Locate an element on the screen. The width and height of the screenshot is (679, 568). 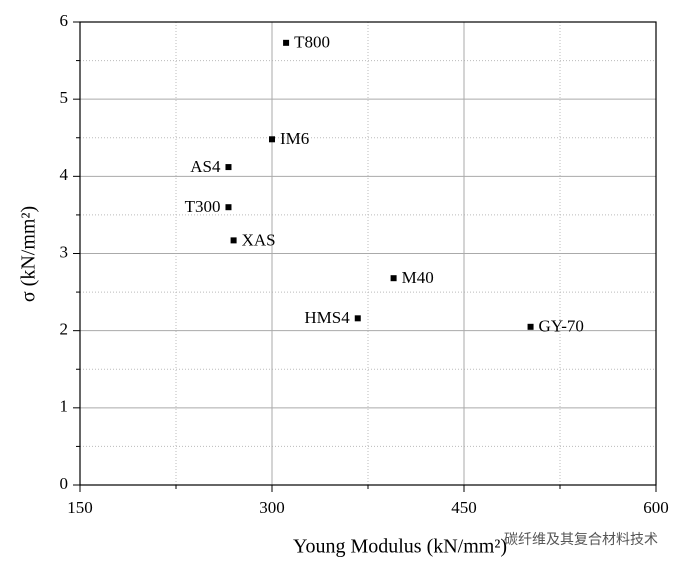
point-label: AS4 is located at coordinates (205, 166).